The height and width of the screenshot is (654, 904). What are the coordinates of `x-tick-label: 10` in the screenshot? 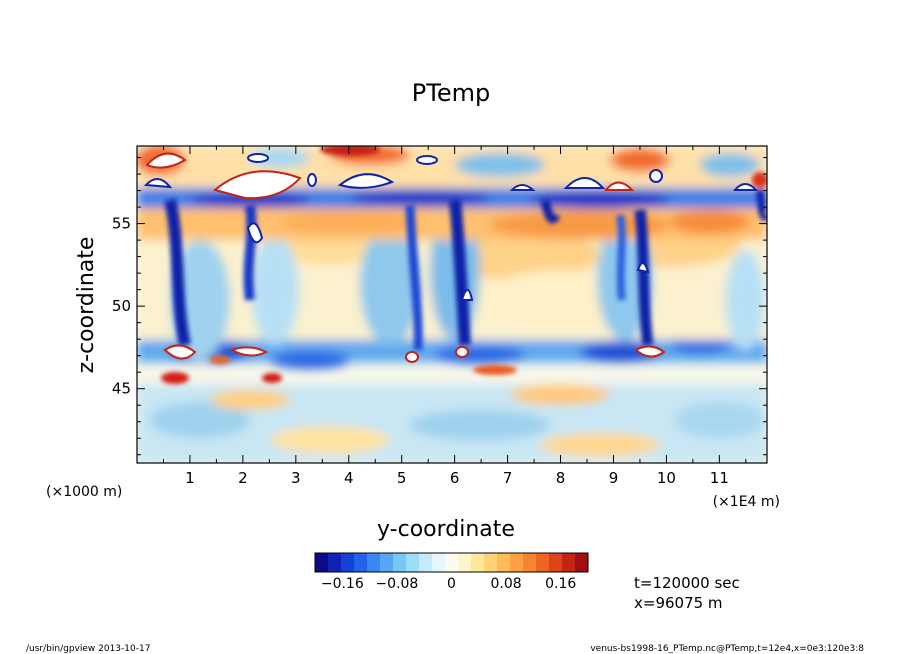 It's located at (666, 478).